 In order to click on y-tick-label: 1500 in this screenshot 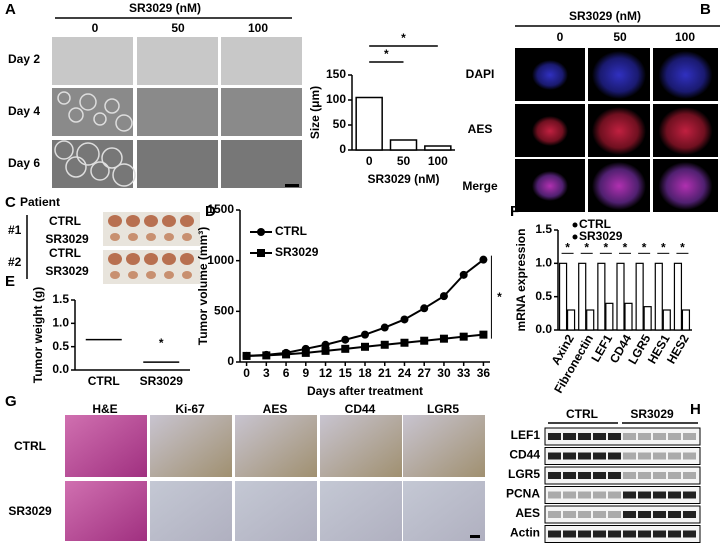, I will do `click(220, 209)`.